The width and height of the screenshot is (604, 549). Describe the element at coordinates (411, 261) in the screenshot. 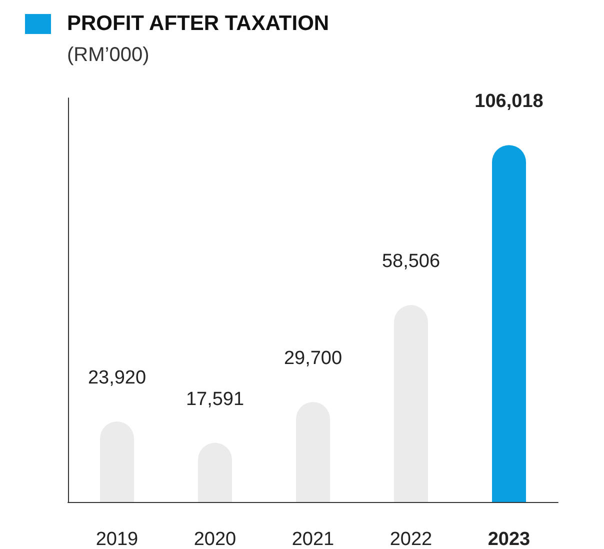

I see `data-label: 58,506` at that location.